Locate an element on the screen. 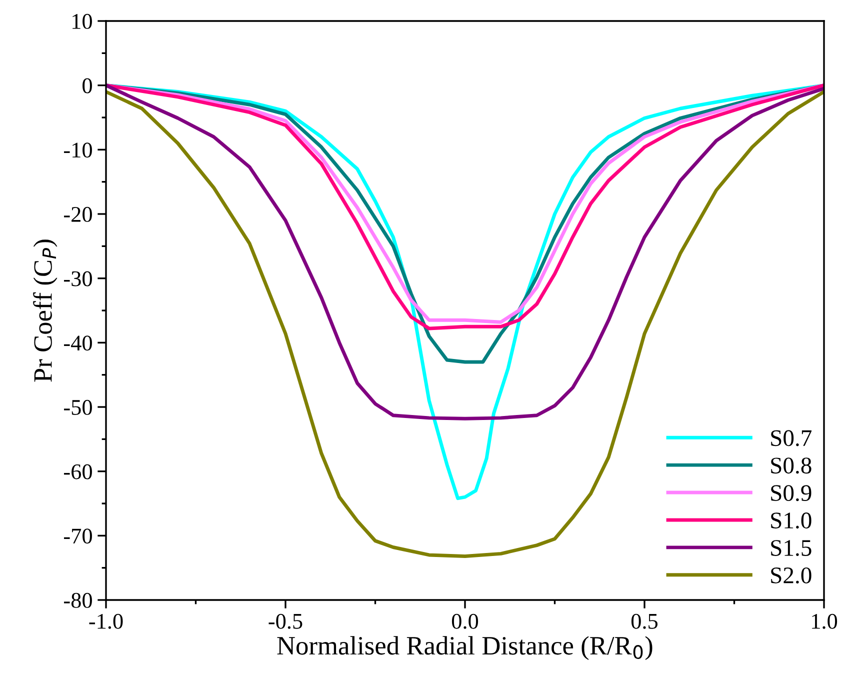 The image size is (847, 688). y-tick-label: -20 is located at coordinates (78, 214).